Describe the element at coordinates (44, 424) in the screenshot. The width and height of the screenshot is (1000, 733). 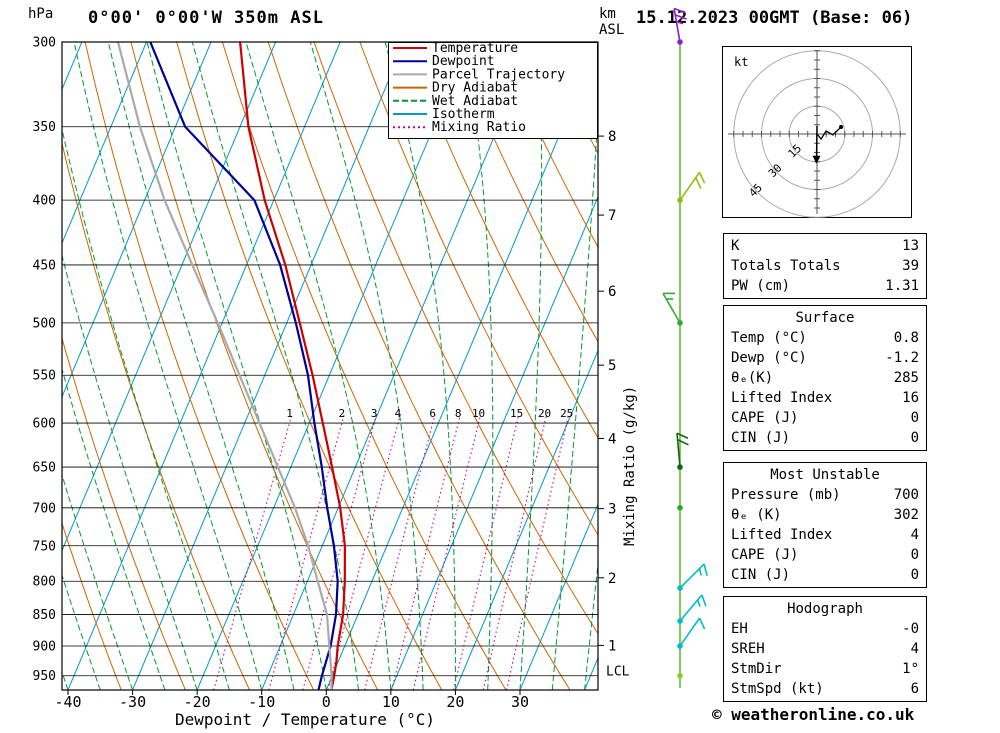
I see `pressure-tick-label: 600` at that location.